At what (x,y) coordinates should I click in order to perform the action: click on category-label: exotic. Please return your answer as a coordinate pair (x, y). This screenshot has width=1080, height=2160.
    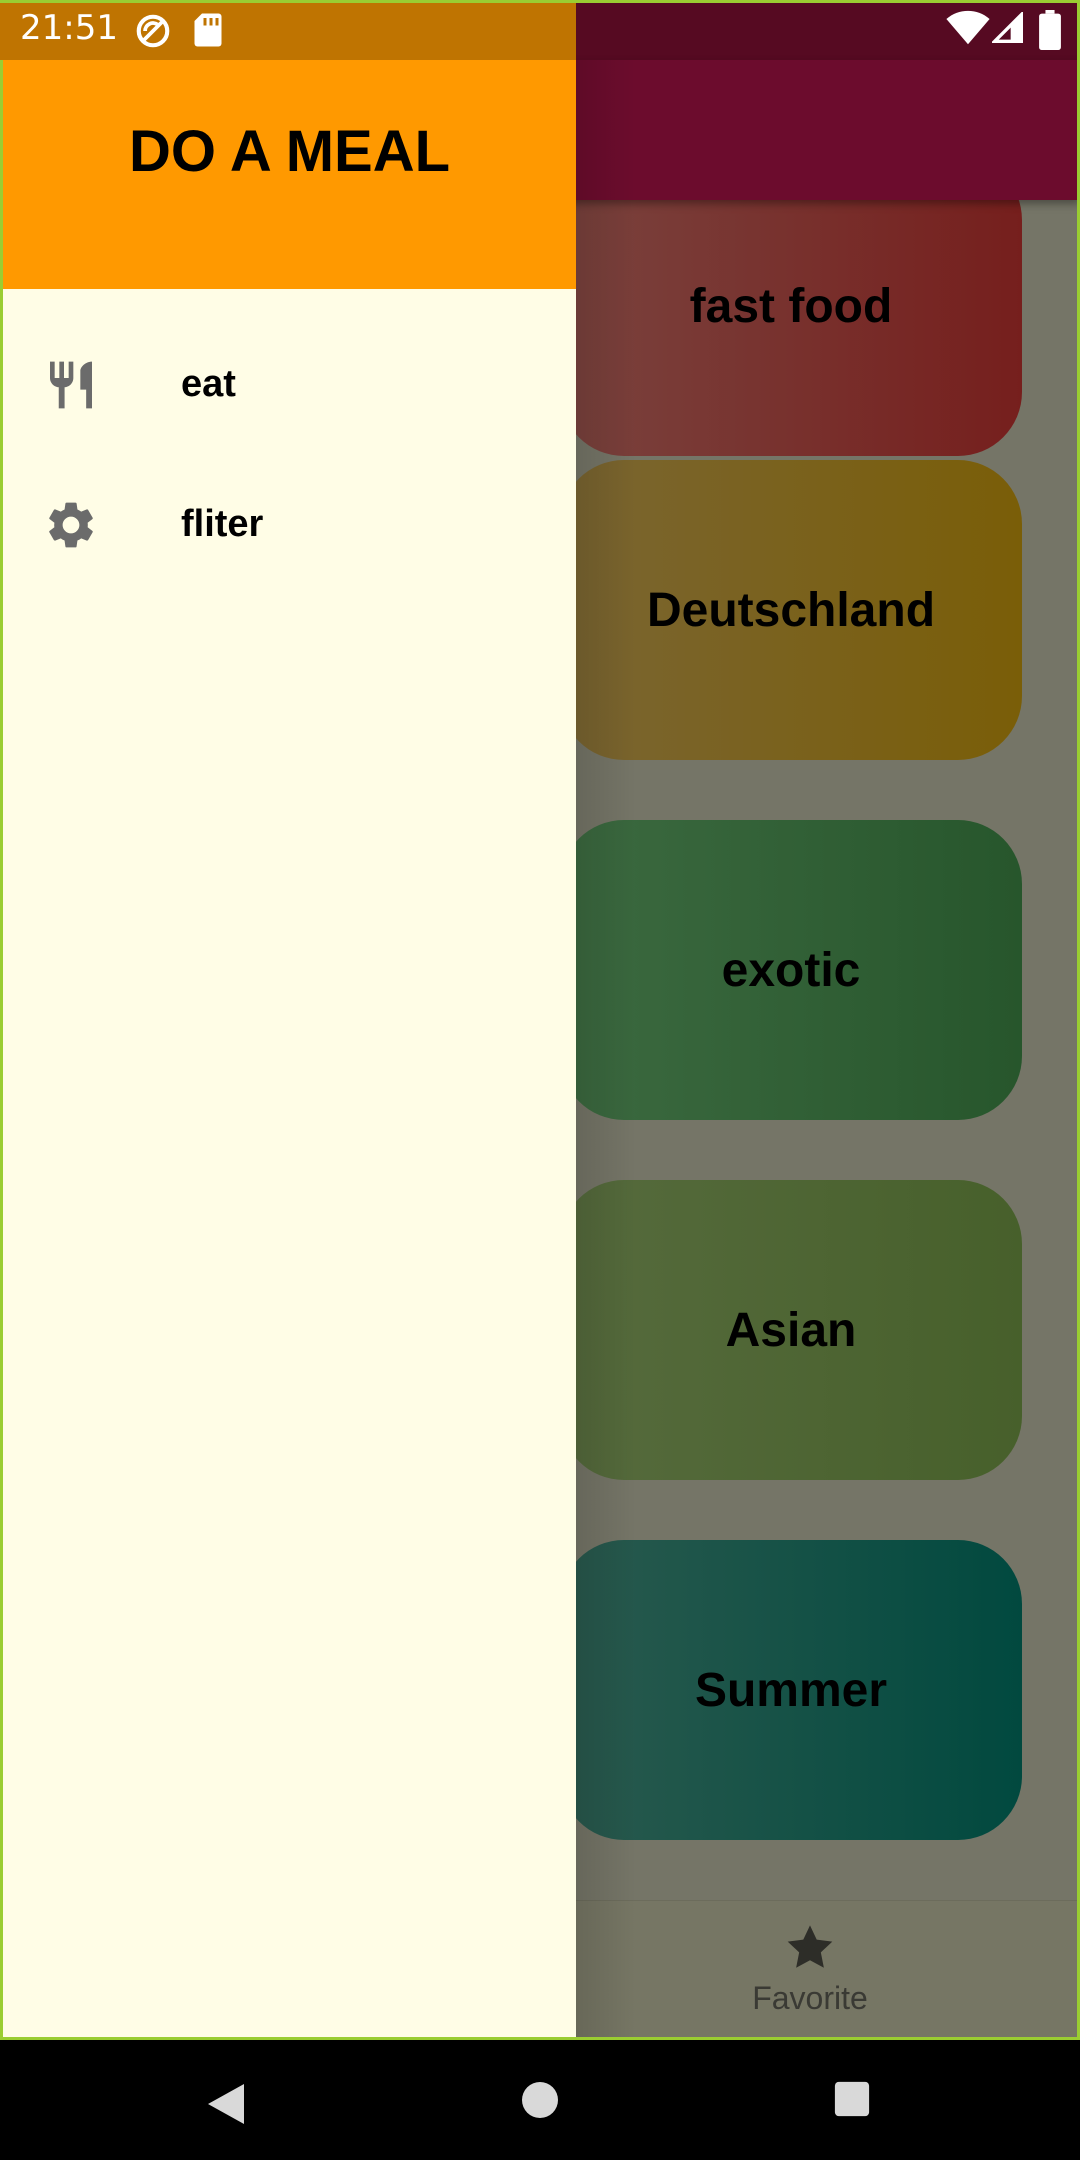
    Looking at the image, I should click on (791, 970).